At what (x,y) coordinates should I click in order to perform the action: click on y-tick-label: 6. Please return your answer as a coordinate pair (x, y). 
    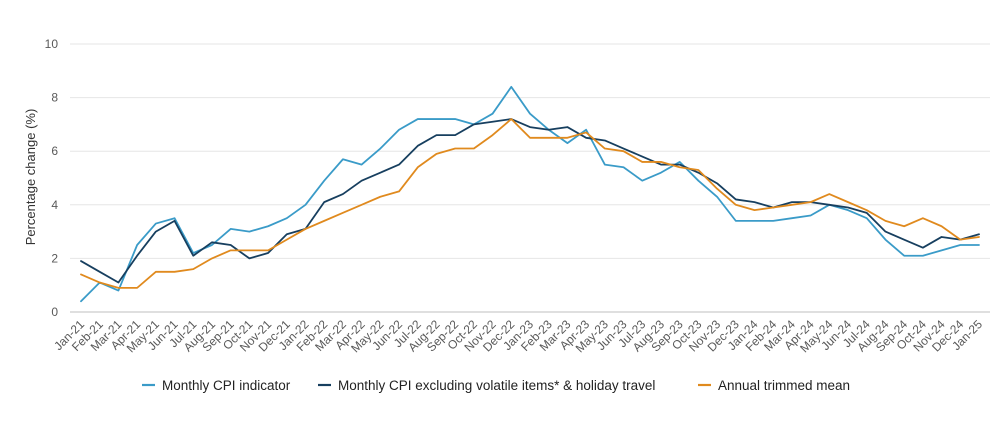
    Looking at the image, I should click on (54, 151).